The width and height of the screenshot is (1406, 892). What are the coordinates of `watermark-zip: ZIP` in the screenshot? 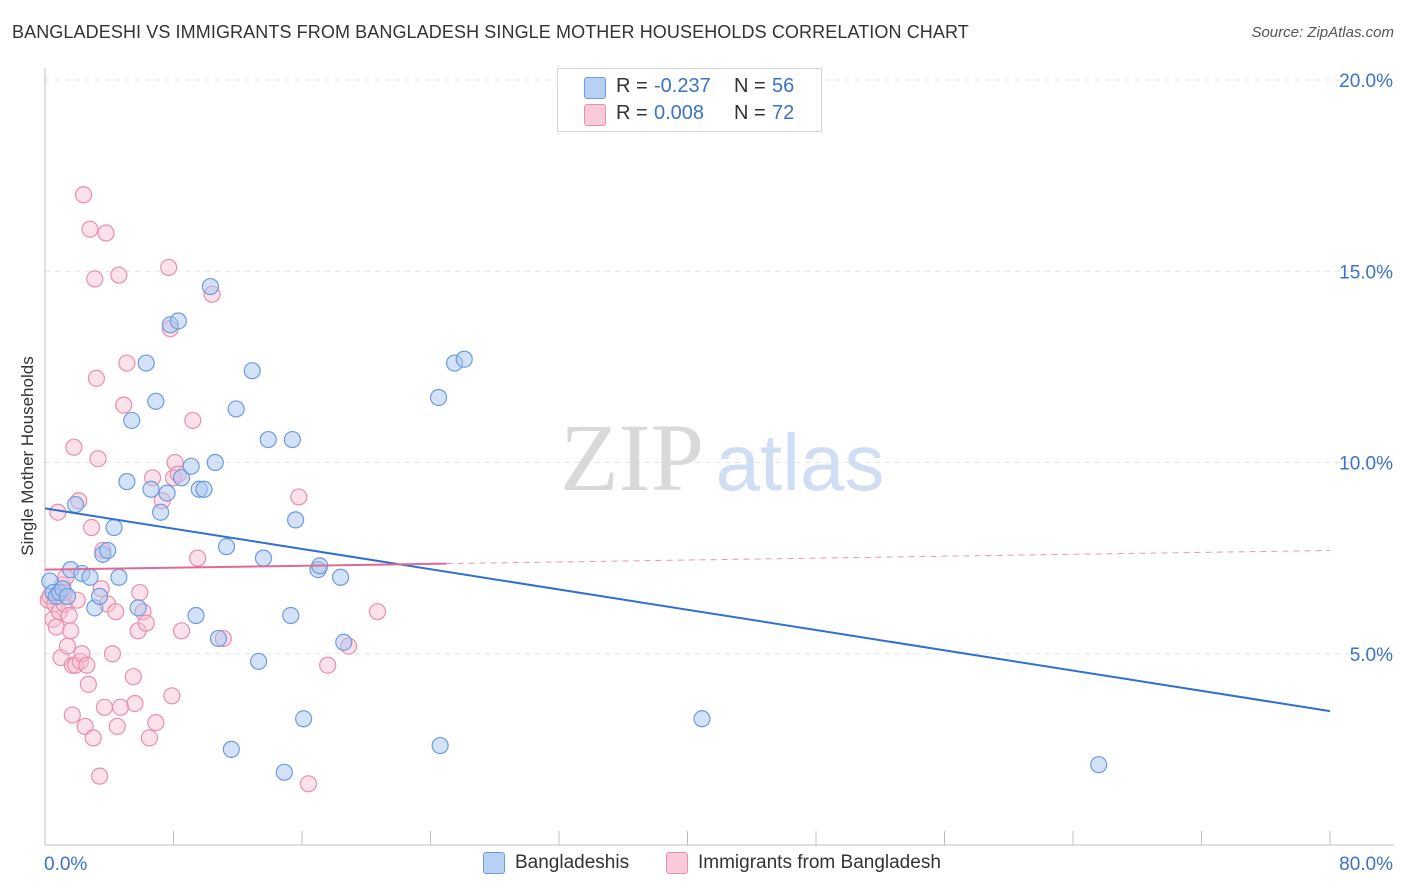 It's located at (632, 457).